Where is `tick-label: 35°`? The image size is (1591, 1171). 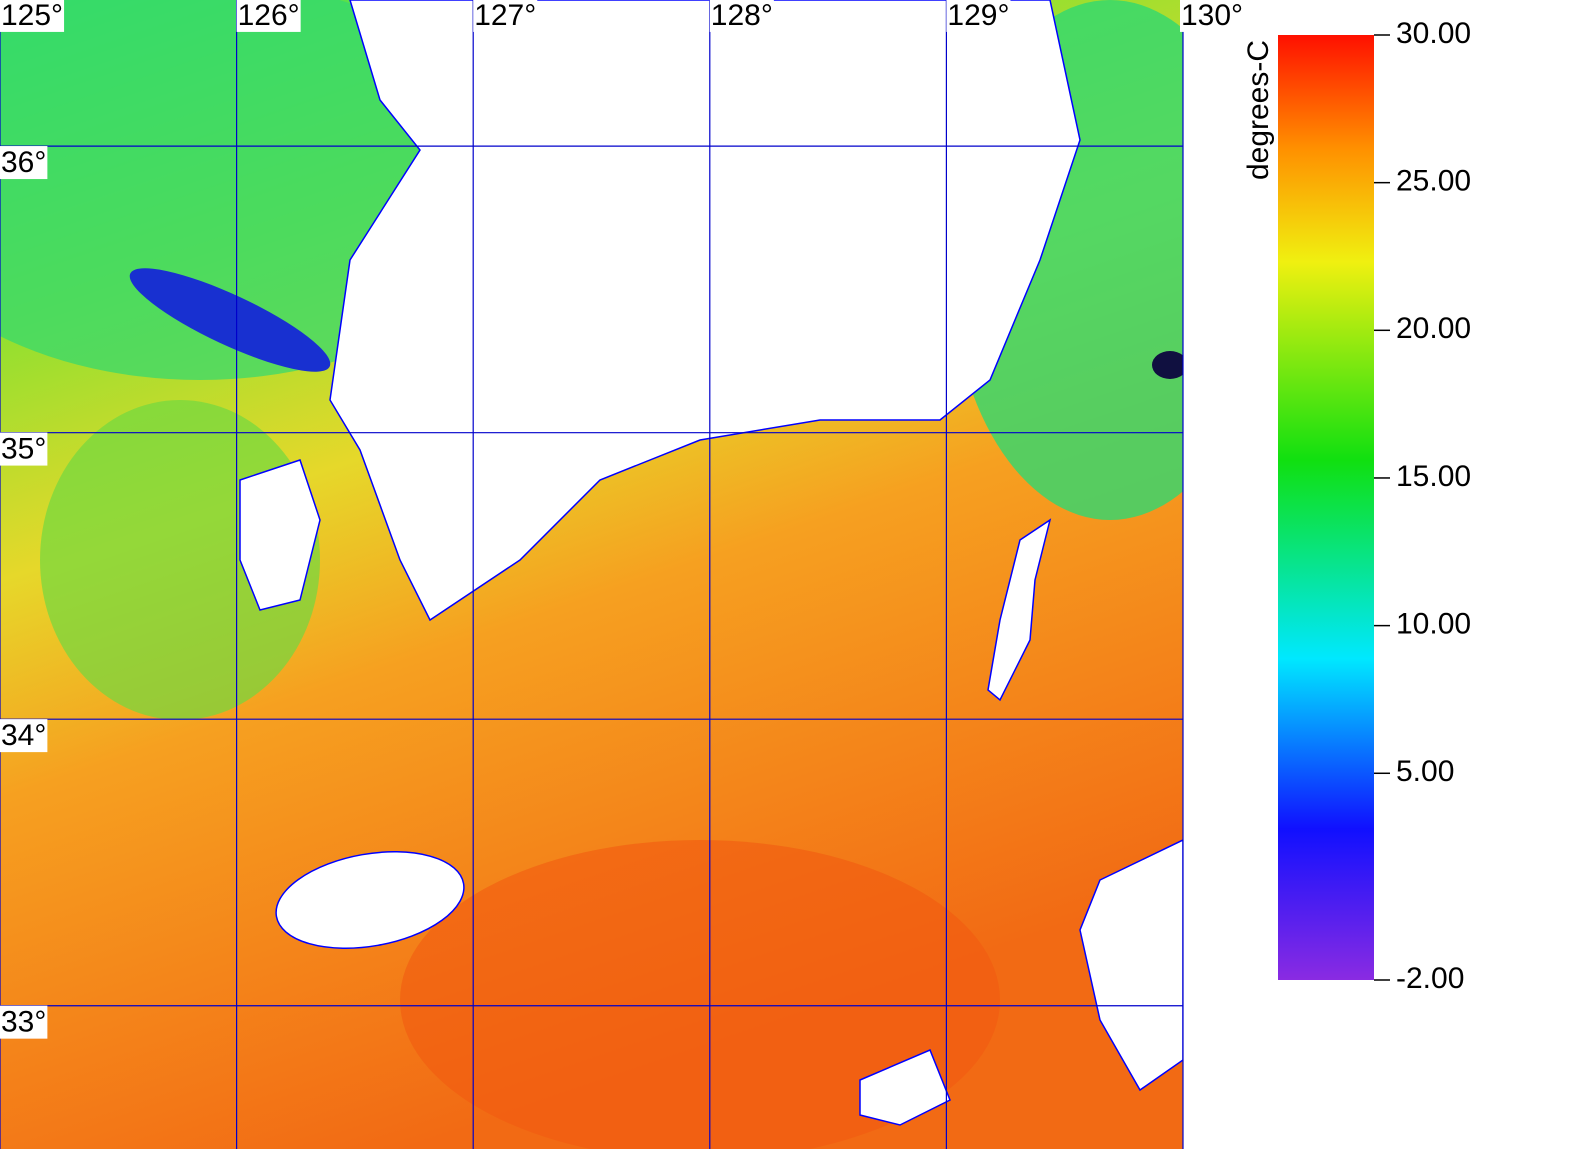
tick-label: 35° is located at coordinates (23, 449).